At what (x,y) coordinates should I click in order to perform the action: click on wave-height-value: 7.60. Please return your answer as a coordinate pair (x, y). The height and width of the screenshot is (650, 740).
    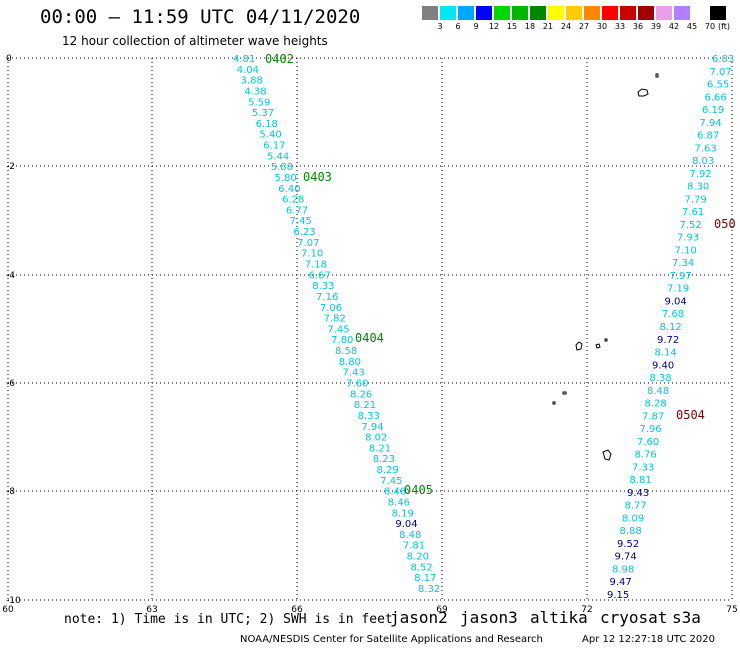
    Looking at the image, I should click on (648, 442).